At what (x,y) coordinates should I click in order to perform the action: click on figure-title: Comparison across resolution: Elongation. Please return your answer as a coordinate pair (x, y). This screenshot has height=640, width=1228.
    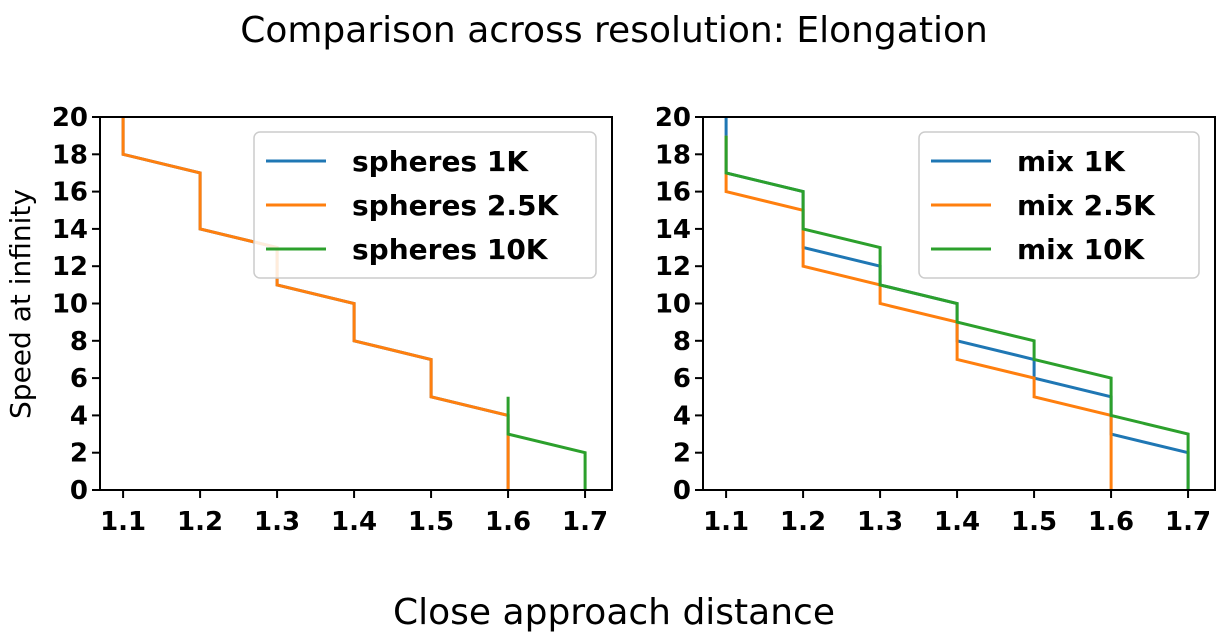
    Looking at the image, I should click on (614, 30).